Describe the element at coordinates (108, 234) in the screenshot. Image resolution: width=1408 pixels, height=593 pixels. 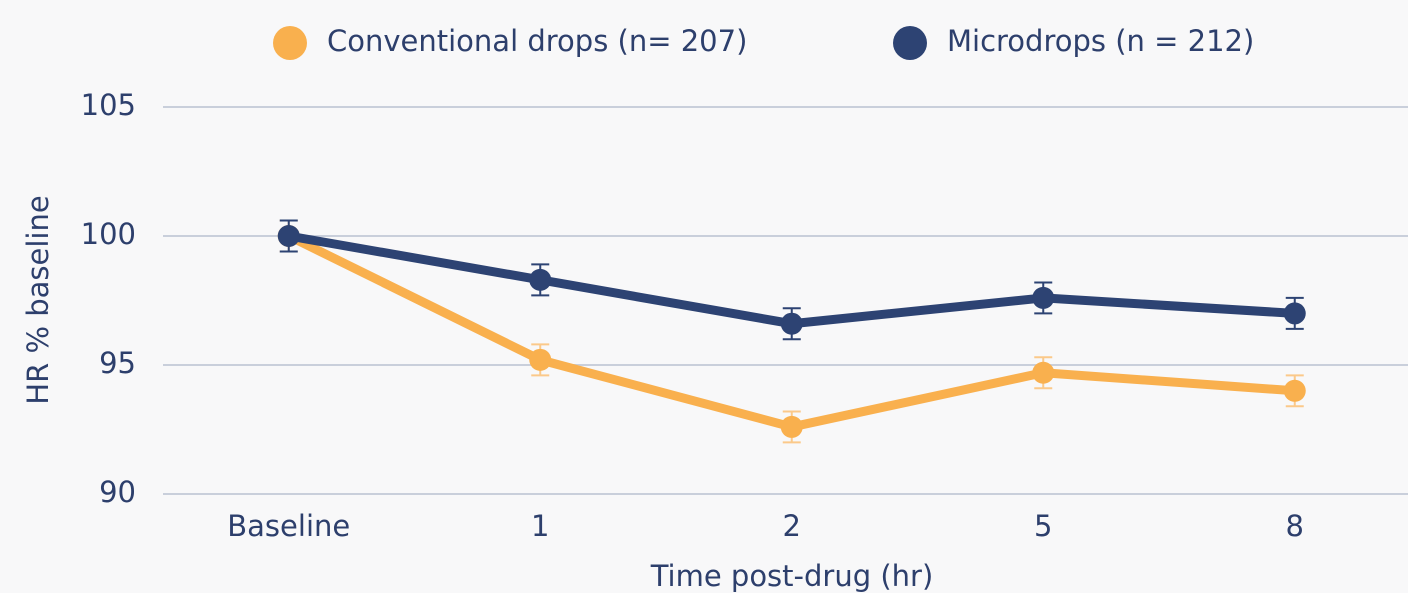
I see `y-tick-label: 100` at that location.